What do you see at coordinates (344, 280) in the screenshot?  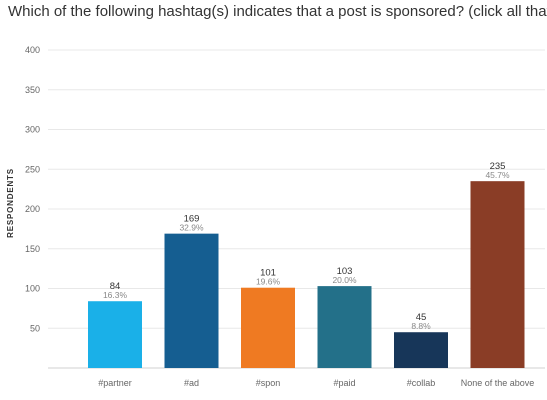 I see `bar-percent-label: 20.0%` at bounding box center [344, 280].